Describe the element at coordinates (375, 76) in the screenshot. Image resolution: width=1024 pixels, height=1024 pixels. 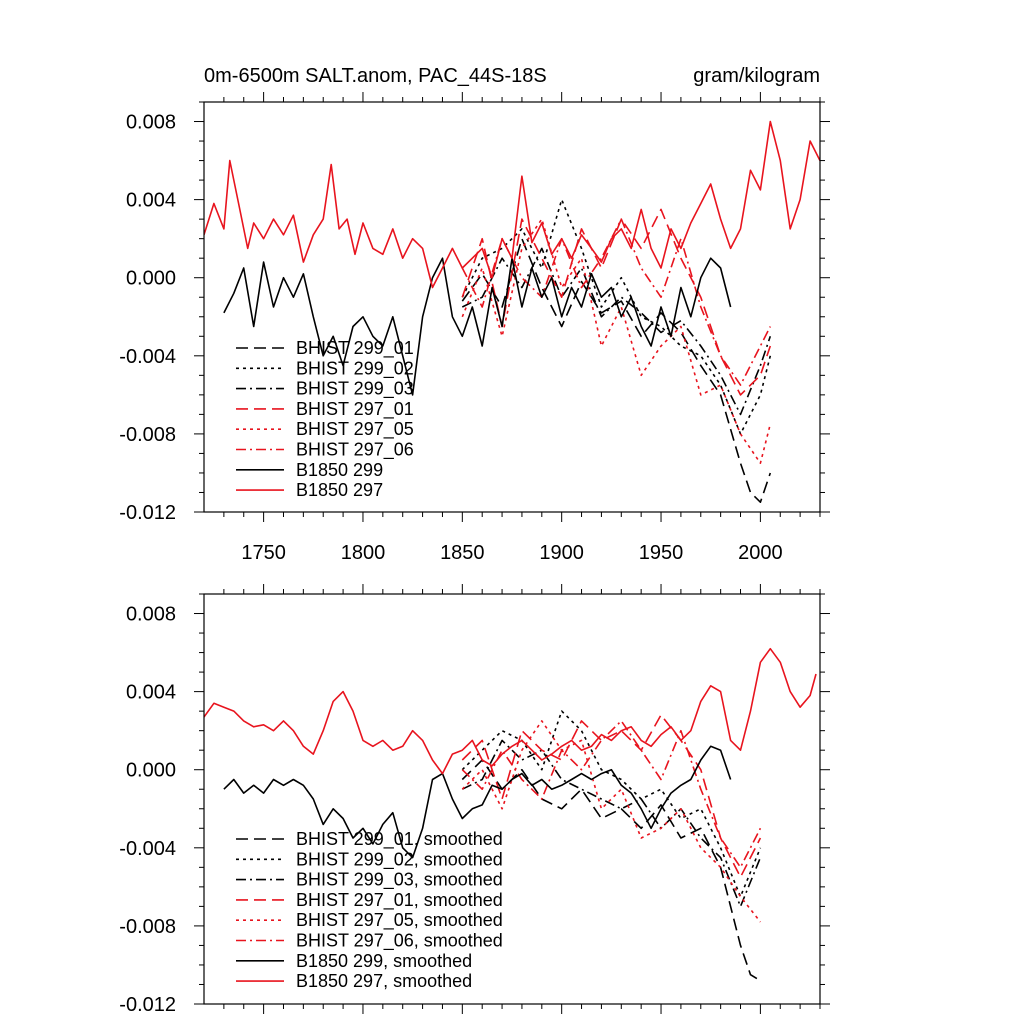
I see `top-panel-title: 0m-6500m SALT.anom, PAC_44S-18S` at that location.